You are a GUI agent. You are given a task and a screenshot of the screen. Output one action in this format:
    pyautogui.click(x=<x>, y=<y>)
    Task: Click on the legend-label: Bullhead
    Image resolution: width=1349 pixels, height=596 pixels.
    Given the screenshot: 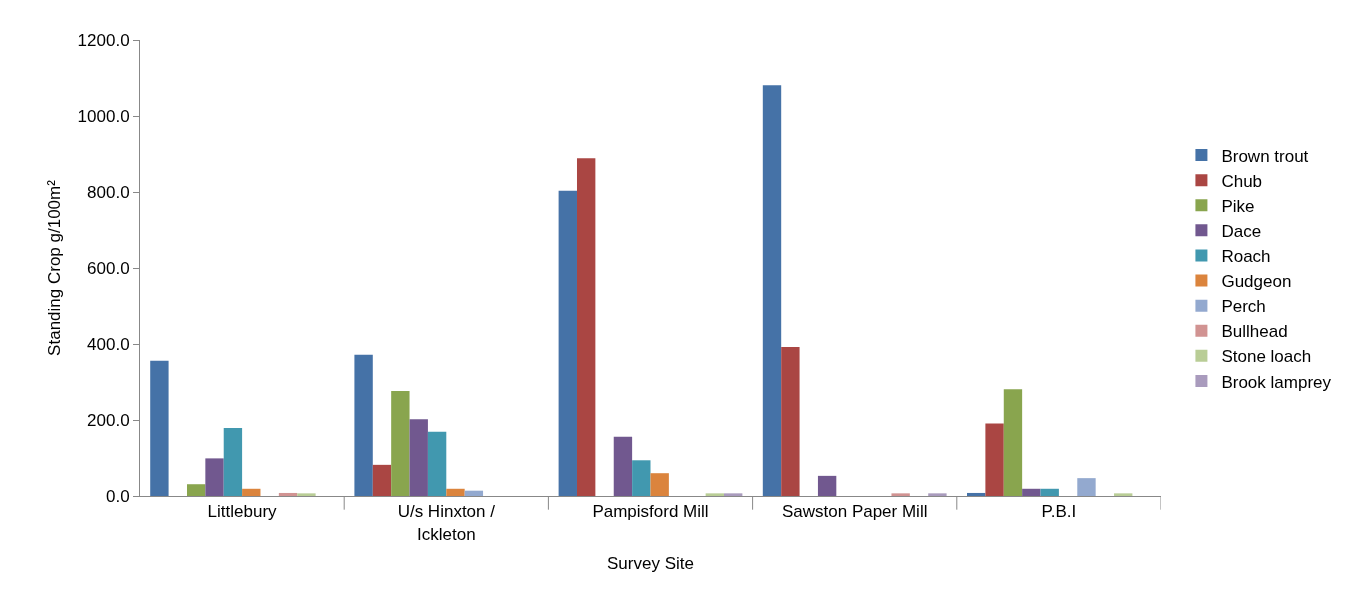 What is the action you would take?
    pyautogui.click(x=1254, y=332)
    